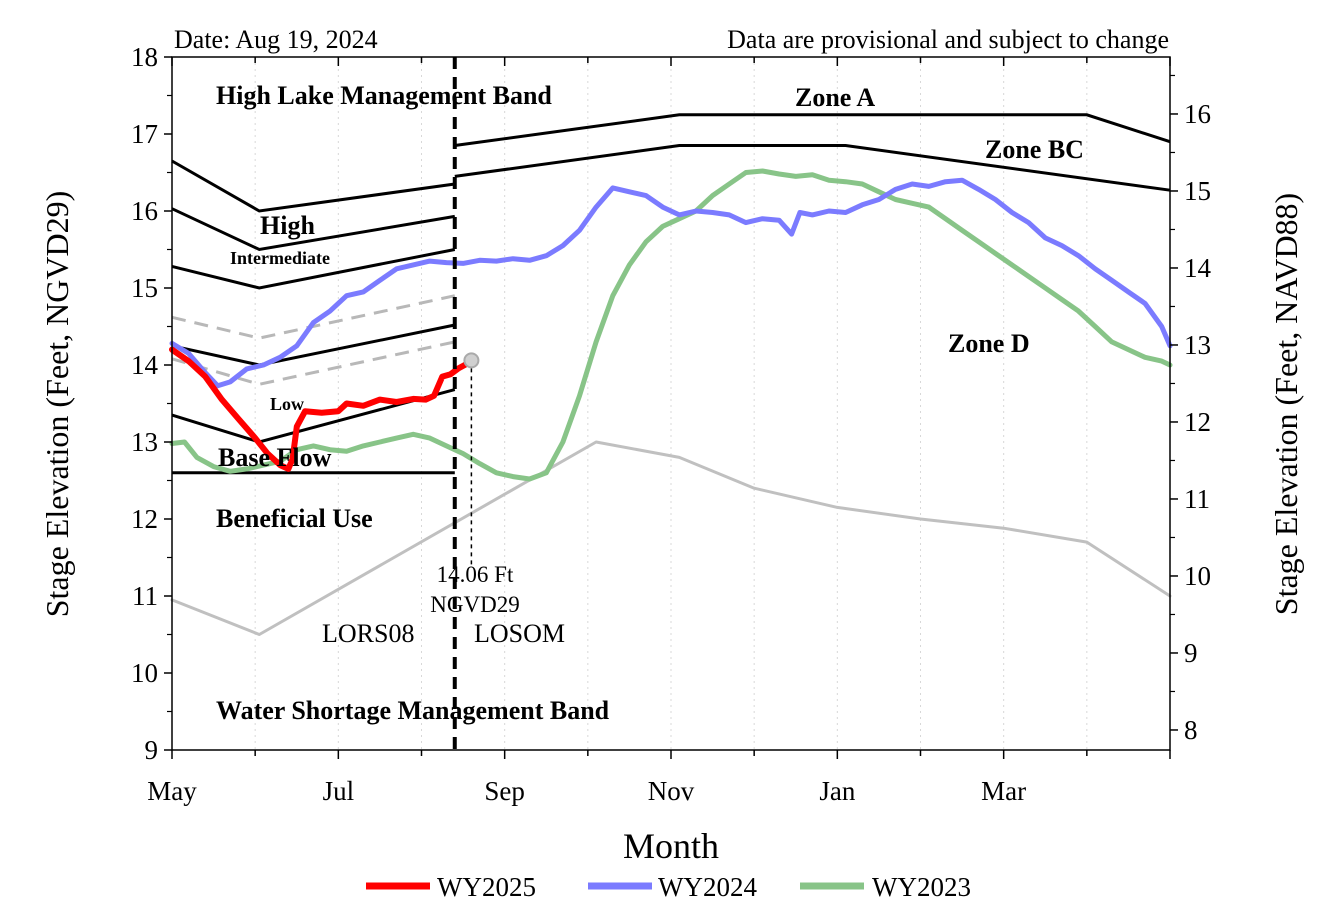 The width and height of the screenshot is (1344, 912). Describe the element at coordinates (145, 365) in the screenshot. I see `left-tick-label: 14` at that location.